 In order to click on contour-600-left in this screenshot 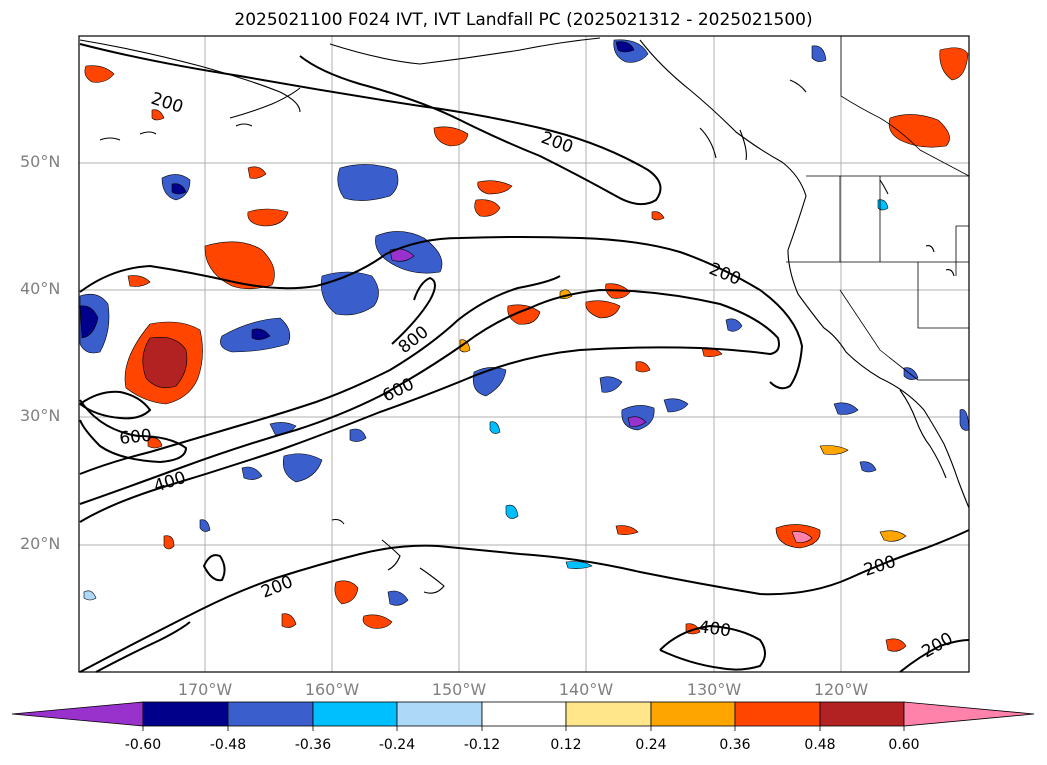, I will do `click(133, 431)`.